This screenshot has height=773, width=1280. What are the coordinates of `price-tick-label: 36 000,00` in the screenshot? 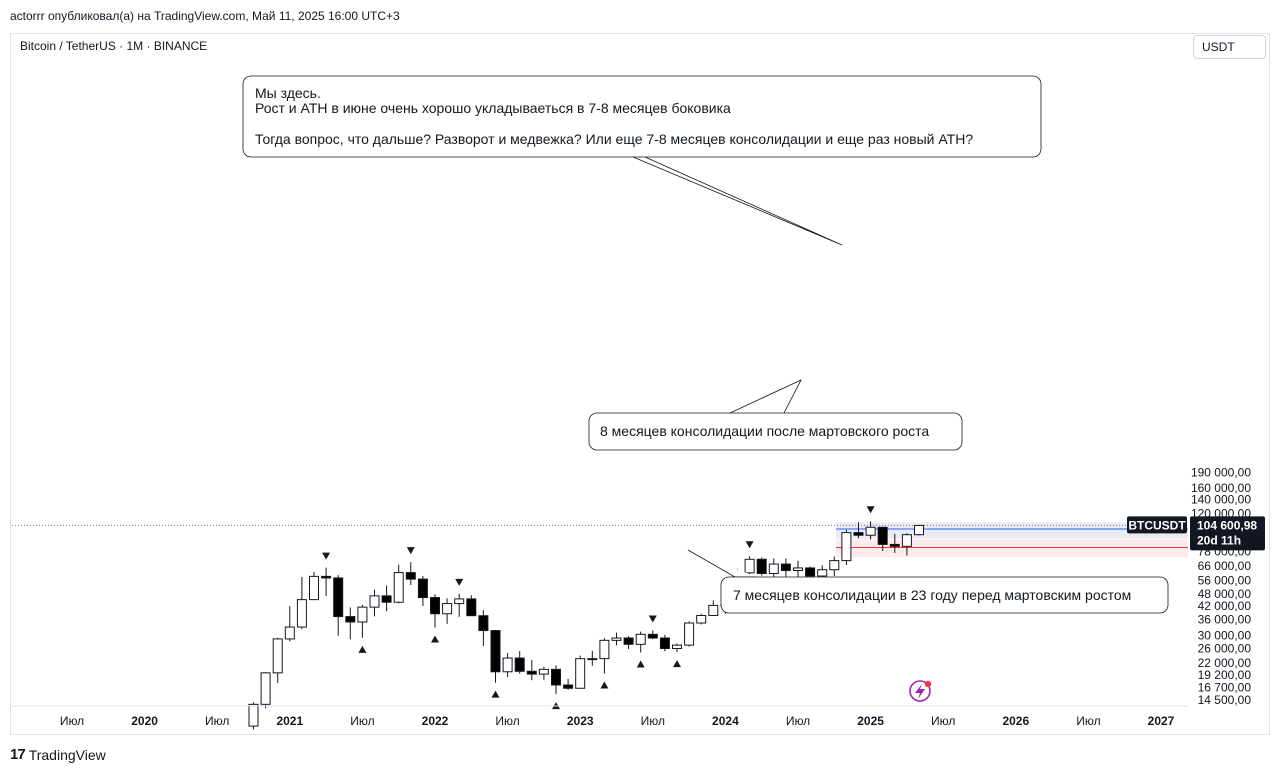 It's located at (1225, 620).